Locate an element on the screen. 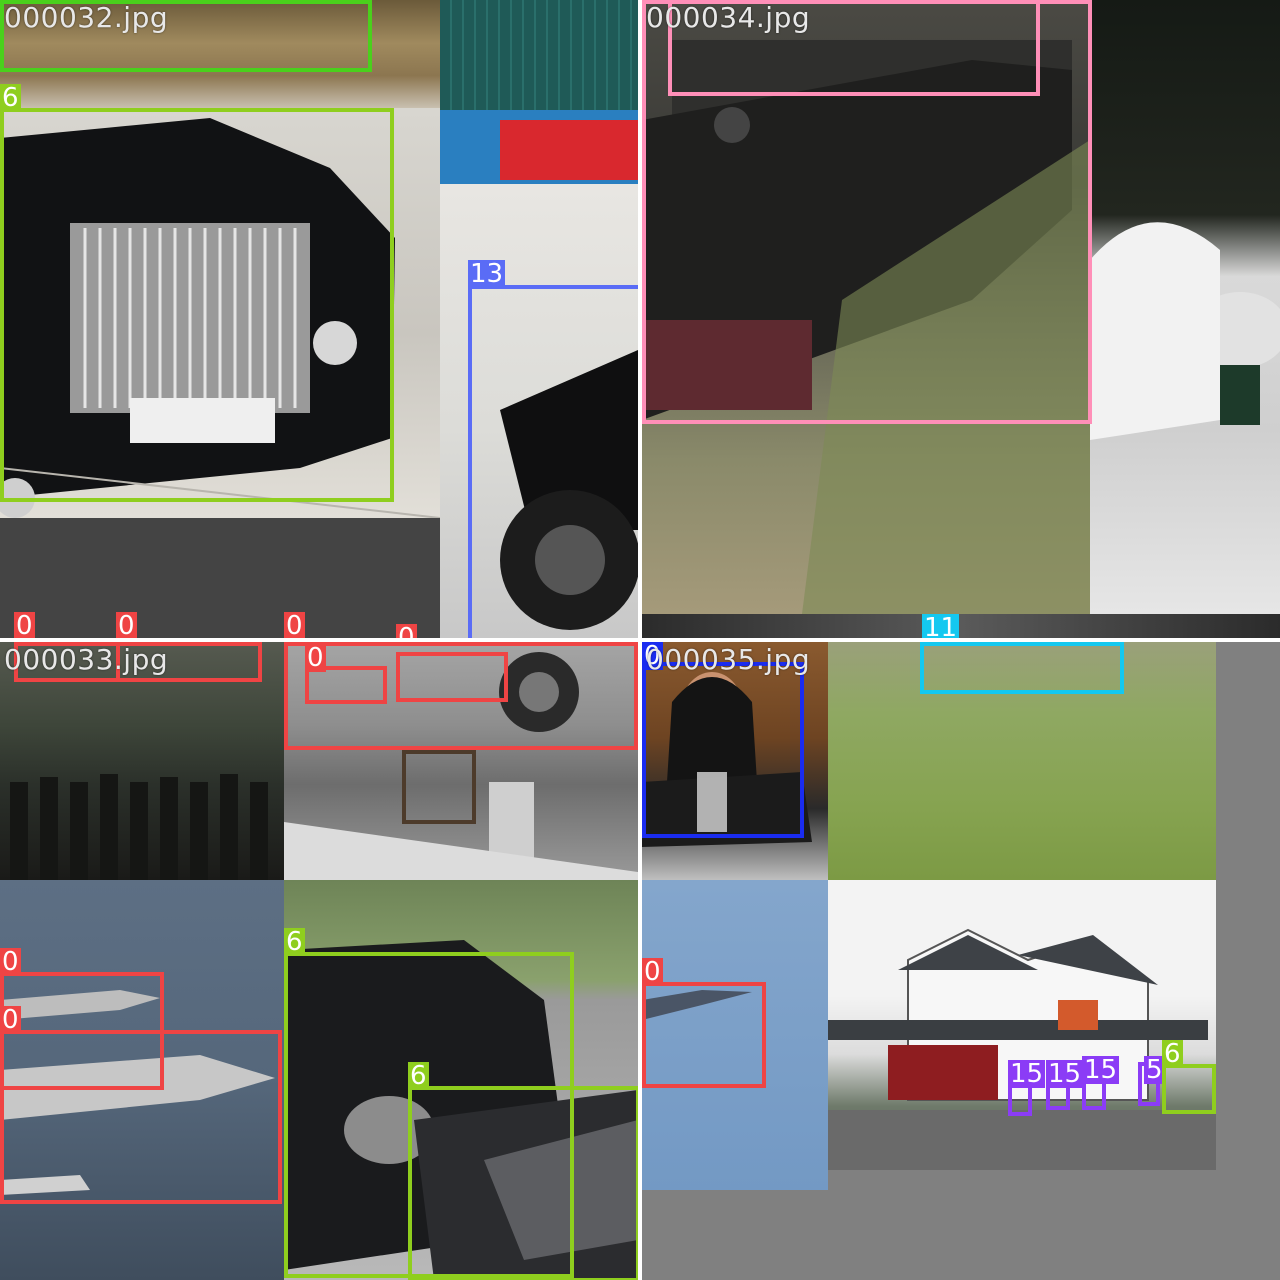 This screenshot has height=1280, width=1280. convertible-silhouette is located at coordinates (461, 1110).